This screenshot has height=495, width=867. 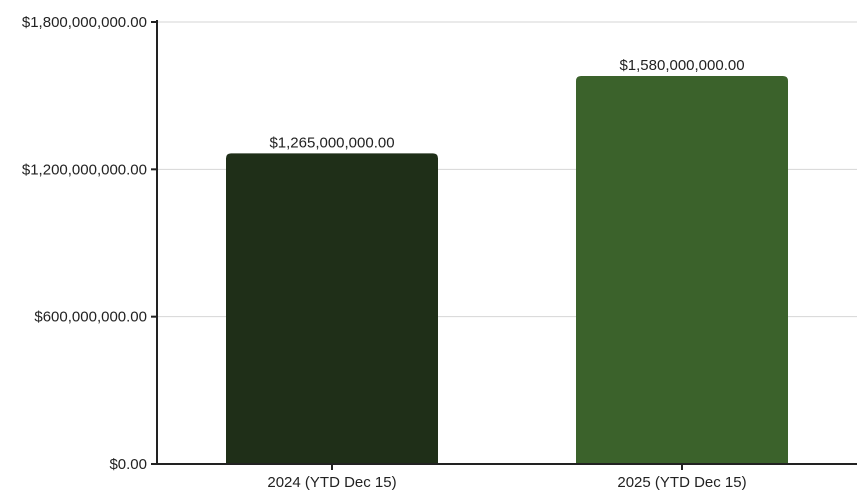 I want to click on y-tick-label: $600,000,000.00, so click(x=90, y=317).